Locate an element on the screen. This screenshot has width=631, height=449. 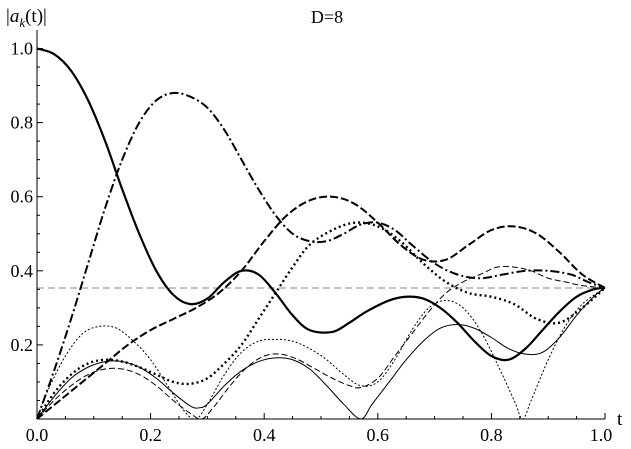
x-tick-label: 0.8 is located at coordinates (491, 435).